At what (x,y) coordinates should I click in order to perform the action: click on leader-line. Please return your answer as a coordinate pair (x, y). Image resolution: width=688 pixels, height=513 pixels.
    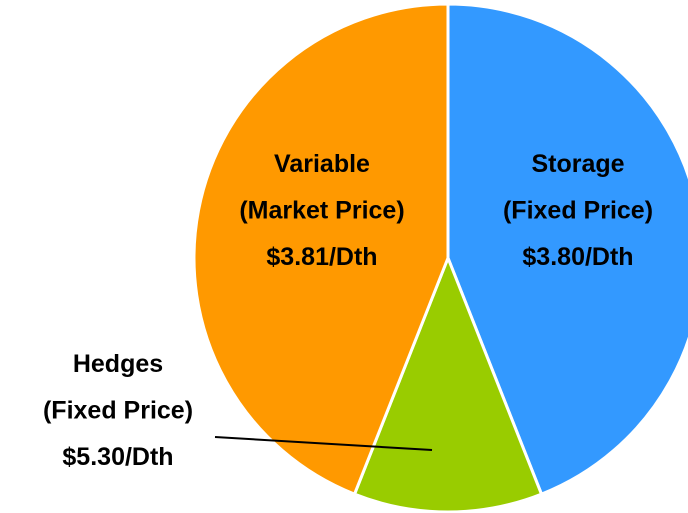
    Looking at the image, I should click on (323, 443).